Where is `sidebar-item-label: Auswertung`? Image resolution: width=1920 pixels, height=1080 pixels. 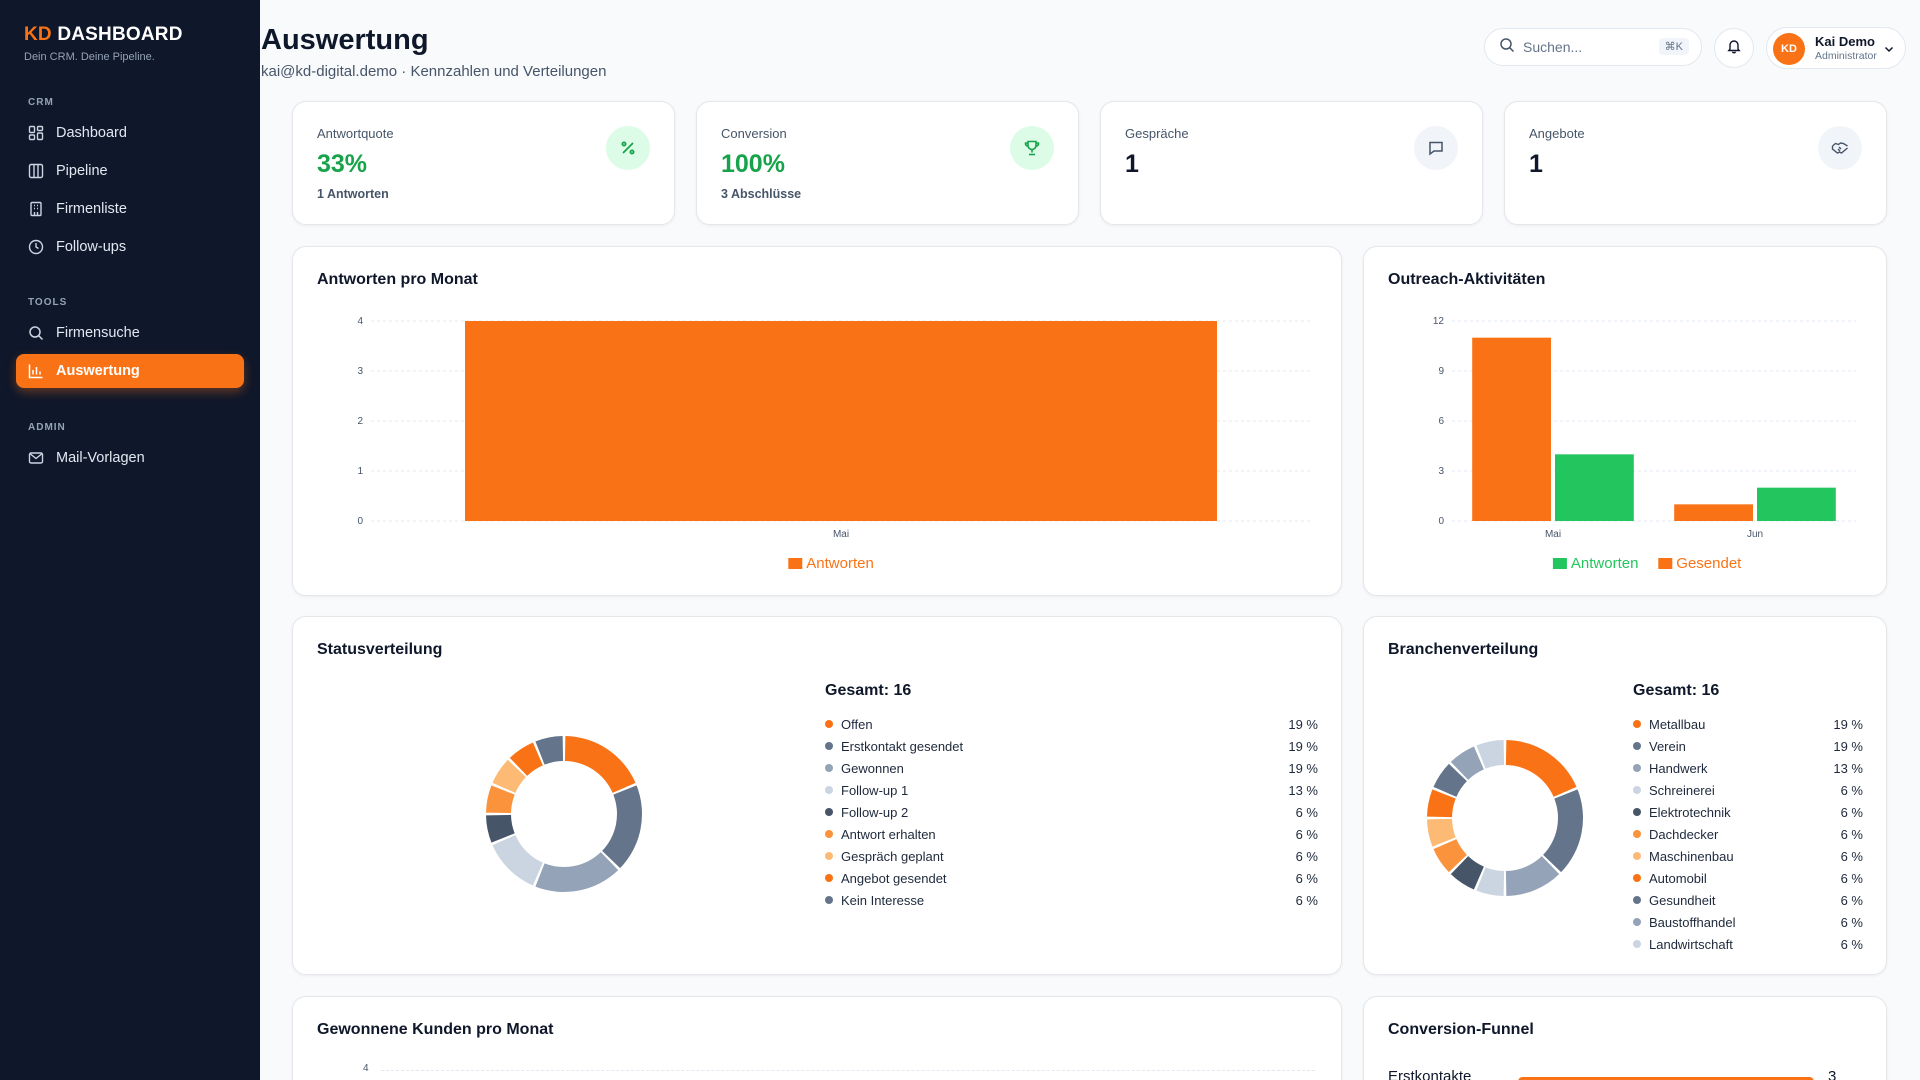
sidebar-item-label: Auswertung is located at coordinates (98, 371).